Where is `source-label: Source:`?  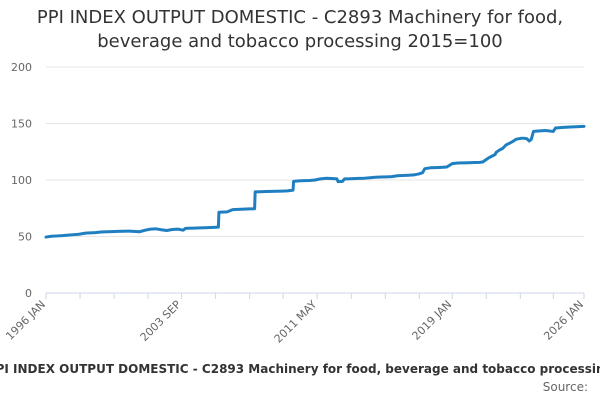
source-label: Source: is located at coordinates (565, 387).